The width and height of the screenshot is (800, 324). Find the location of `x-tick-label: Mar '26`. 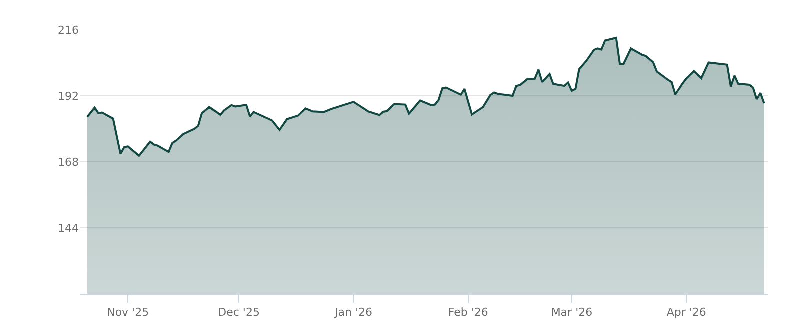

x-tick-label: Mar '26 is located at coordinates (572, 313).